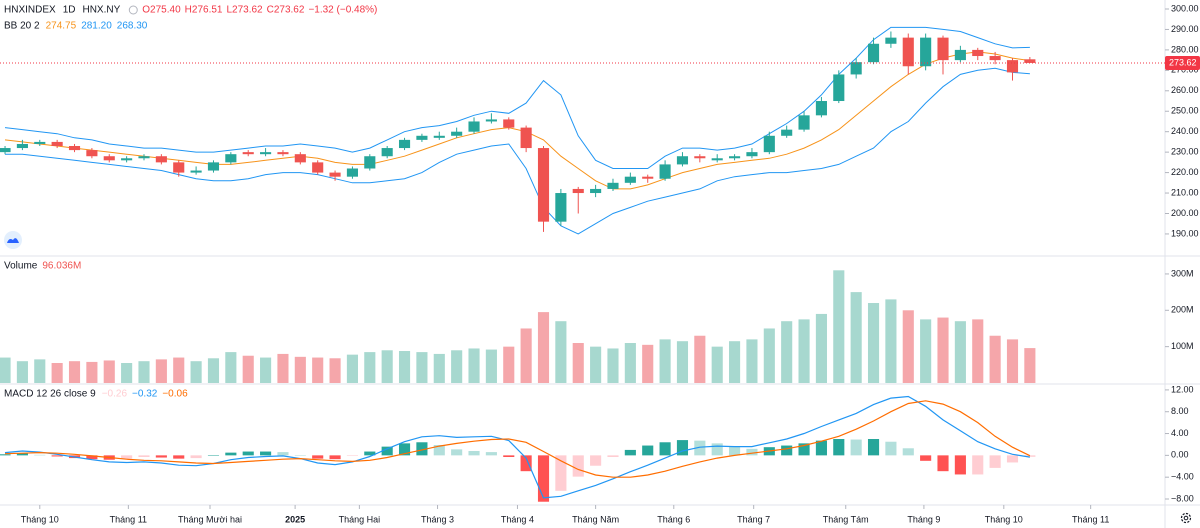 The image size is (1200, 528). Describe the element at coordinates (923, 519) in the screenshot. I see `x-tick-label: Tháng 9` at that location.